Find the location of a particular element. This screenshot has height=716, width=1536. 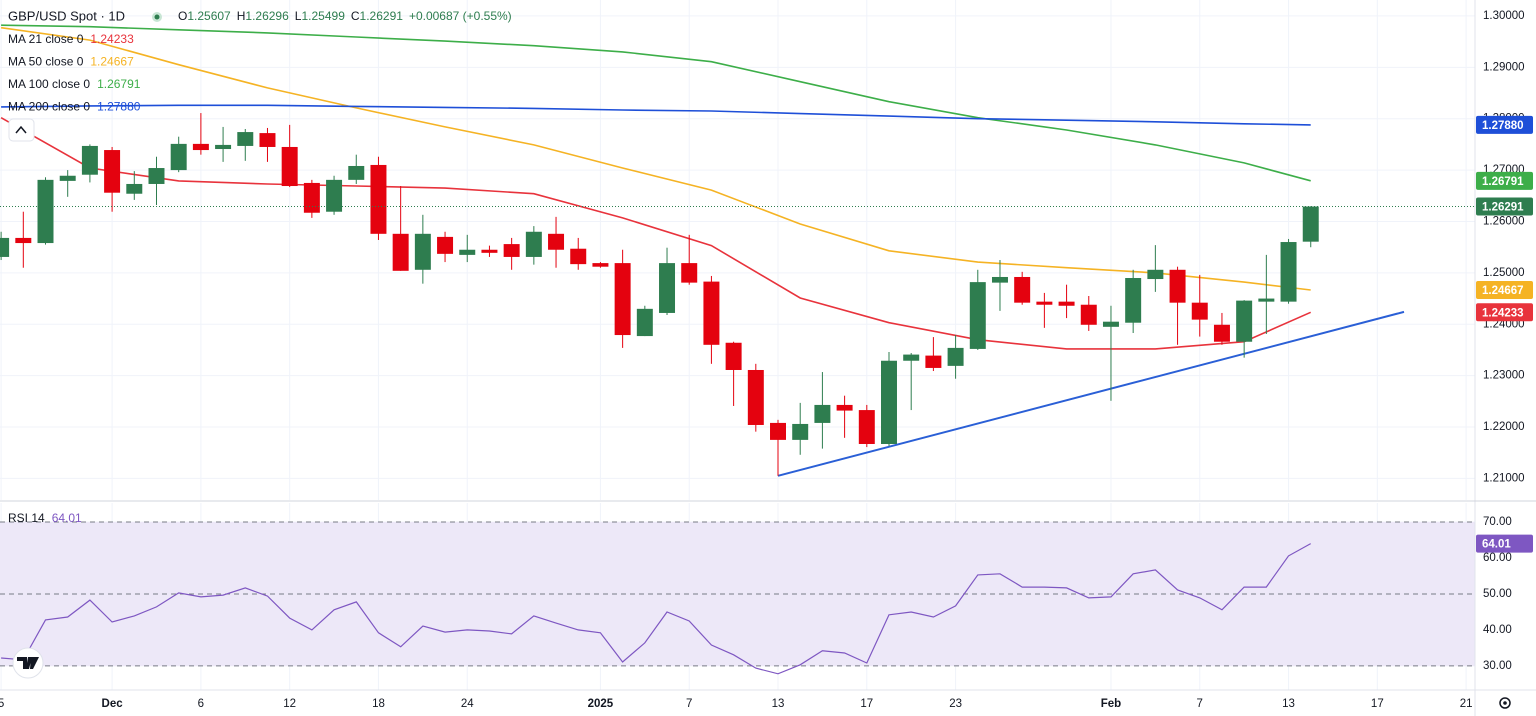

rsi-legend: RSI 14 64.01 is located at coordinates (45, 518).